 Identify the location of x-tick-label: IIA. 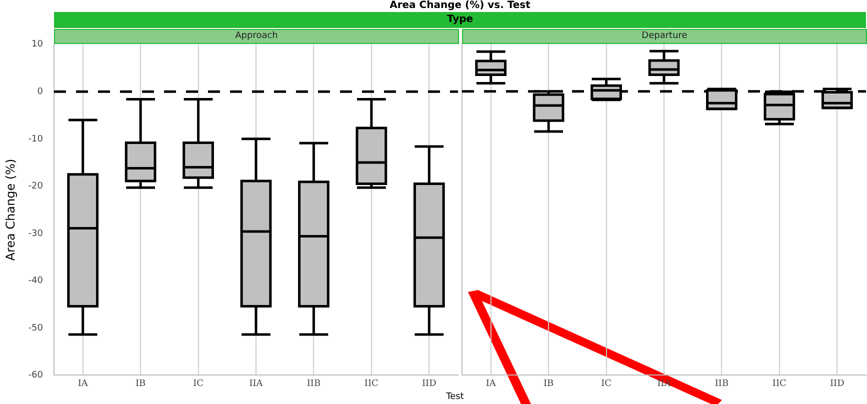
(256, 383).